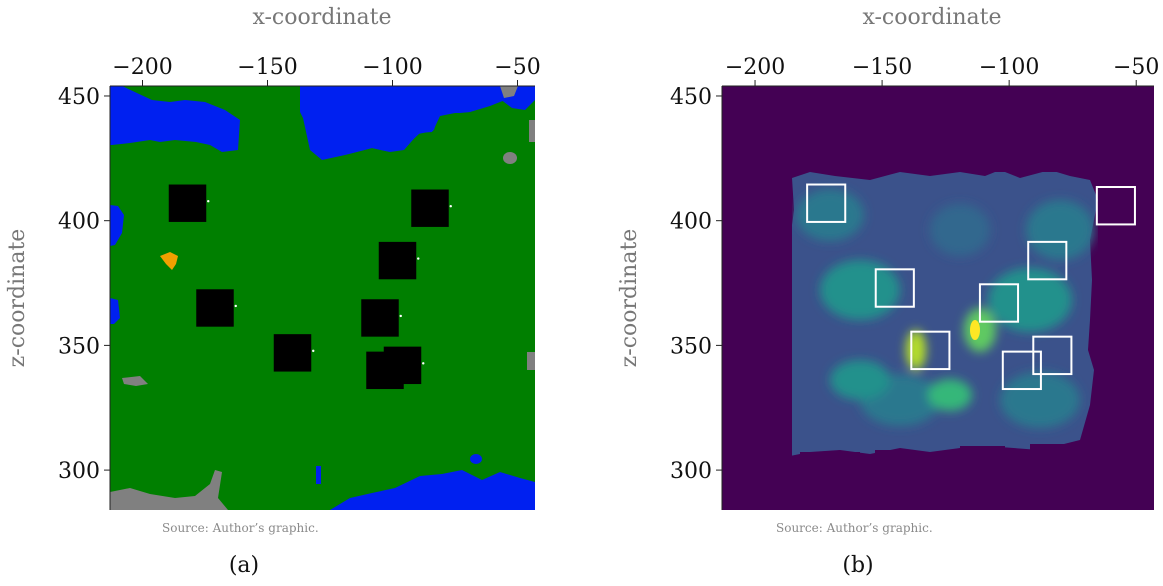 This screenshot has height=586, width=1163. I want to click on panel-b-y-axis-label: z-coordinate, so click(629, 298).